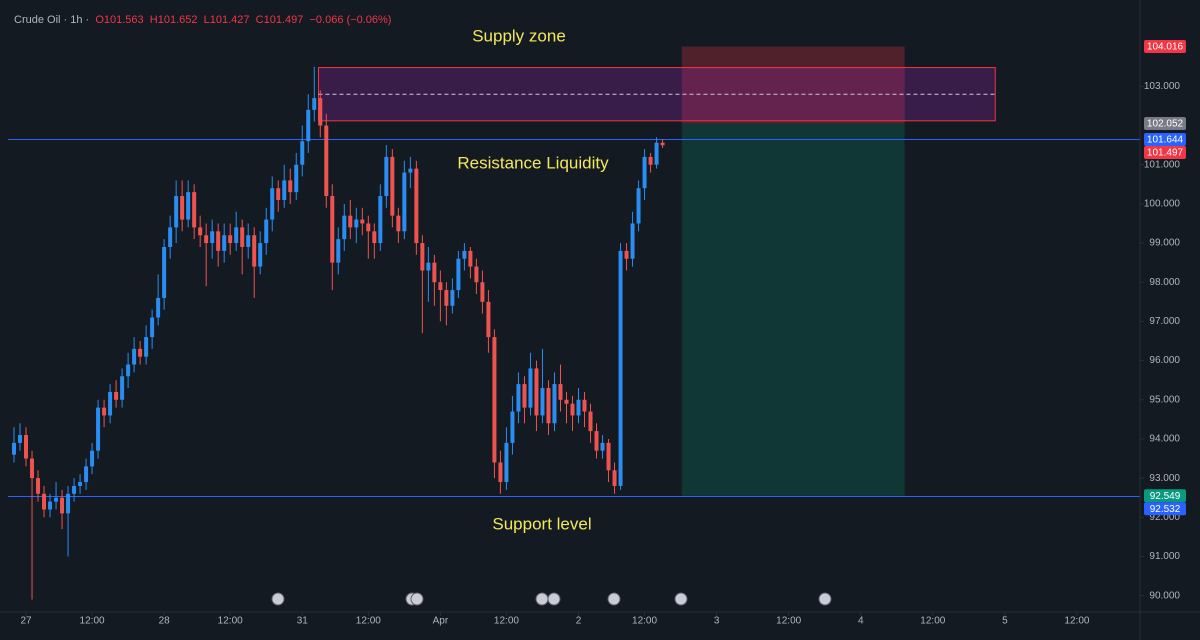  Describe the element at coordinates (1164, 243) in the screenshot. I see `y-tick-label: 99.000` at that location.